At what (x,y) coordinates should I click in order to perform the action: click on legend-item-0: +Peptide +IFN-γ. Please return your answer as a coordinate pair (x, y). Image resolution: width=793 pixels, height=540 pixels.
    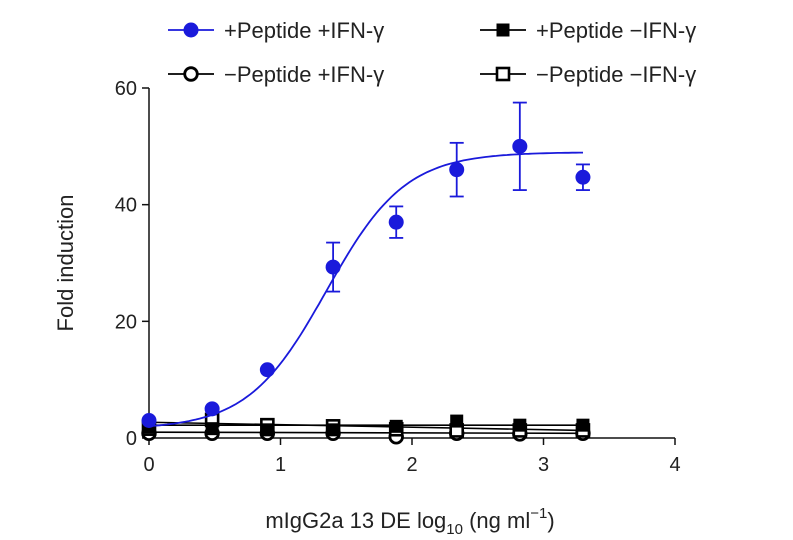
    Looking at the image, I should click on (276, 30).